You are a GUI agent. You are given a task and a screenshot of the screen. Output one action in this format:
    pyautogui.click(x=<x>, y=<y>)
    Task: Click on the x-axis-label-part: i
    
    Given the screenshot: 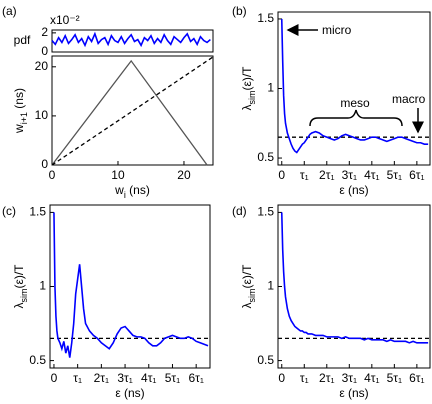 What is the action you would take?
    pyautogui.click(x=125, y=195)
    